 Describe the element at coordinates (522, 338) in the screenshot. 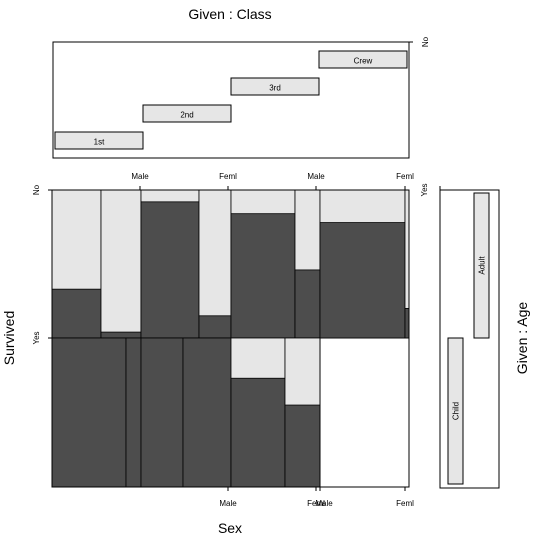

I see `given-age-label: Given : Age` at that location.